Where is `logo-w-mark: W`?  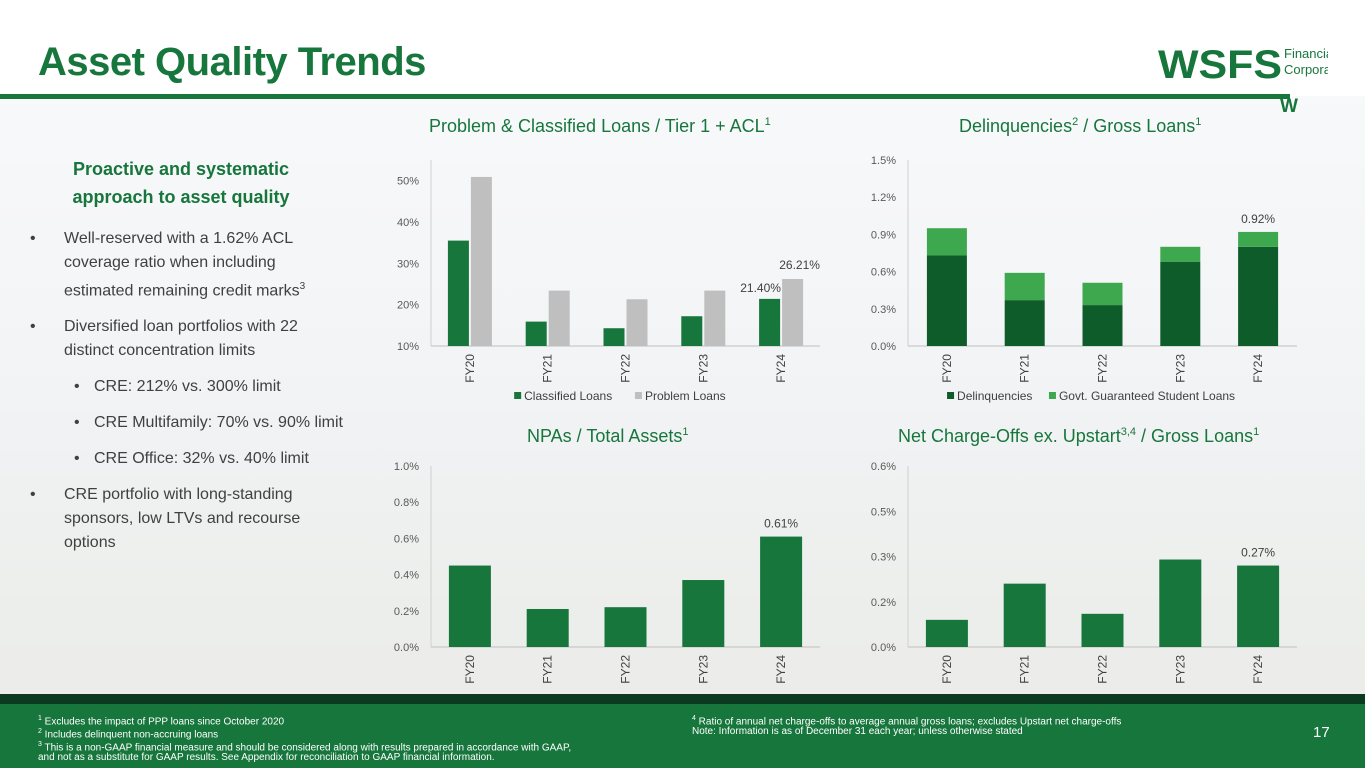 logo-w-mark: W is located at coordinates (1289, 105).